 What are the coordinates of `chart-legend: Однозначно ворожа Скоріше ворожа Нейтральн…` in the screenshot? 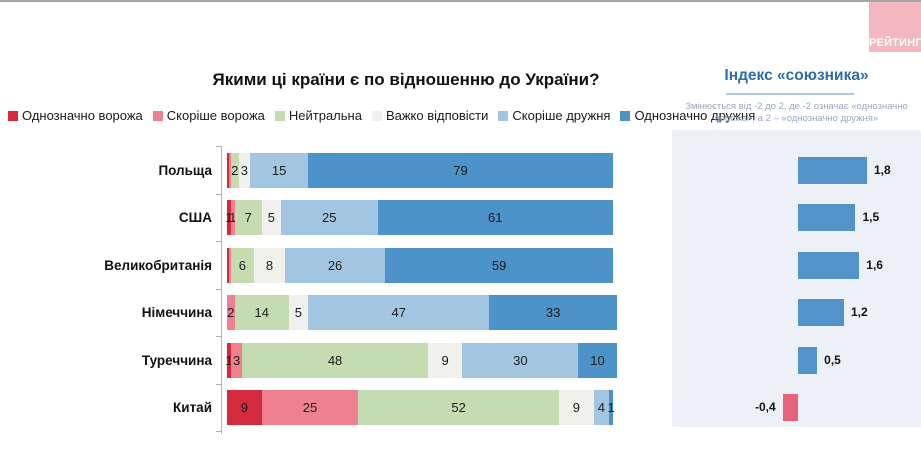 It's located at (381, 115).